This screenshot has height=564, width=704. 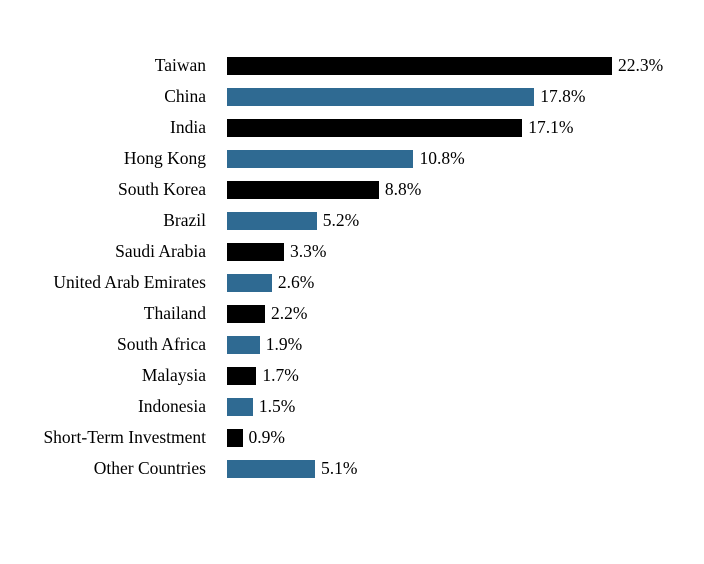 What do you see at coordinates (124, 436) in the screenshot?
I see `category-label: Short-Term Investment` at bounding box center [124, 436].